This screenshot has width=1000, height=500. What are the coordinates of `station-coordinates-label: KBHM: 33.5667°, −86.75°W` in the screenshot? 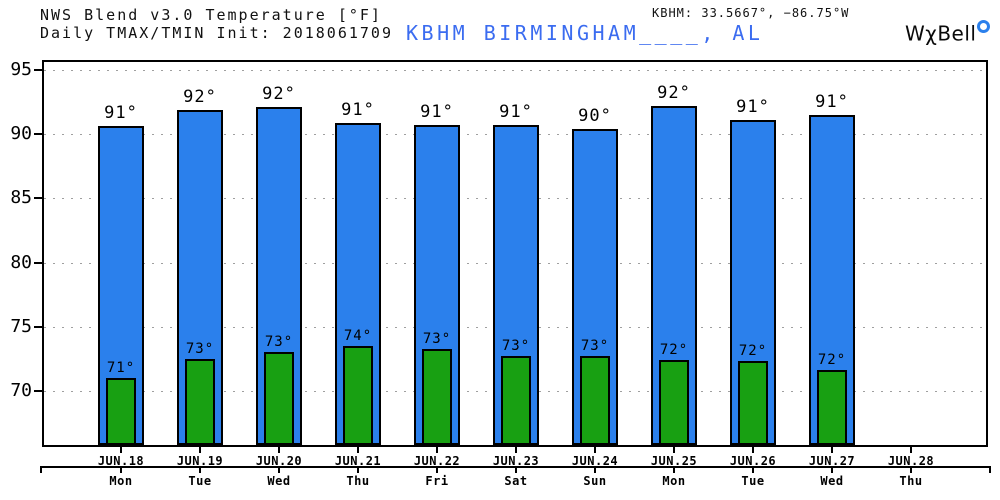 It's located at (751, 13).